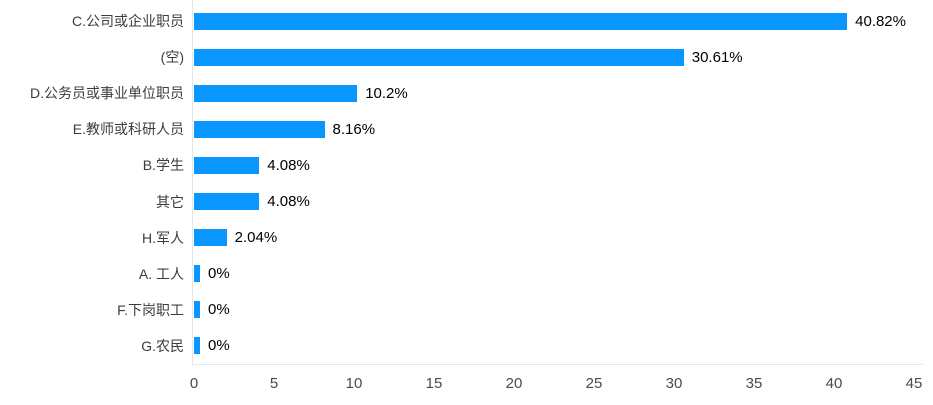 Image resolution: width=933 pixels, height=405 pixels. Describe the element at coordinates (107, 93) in the screenshot. I see `category-label: D.公务员或事业单位职员` at that location.